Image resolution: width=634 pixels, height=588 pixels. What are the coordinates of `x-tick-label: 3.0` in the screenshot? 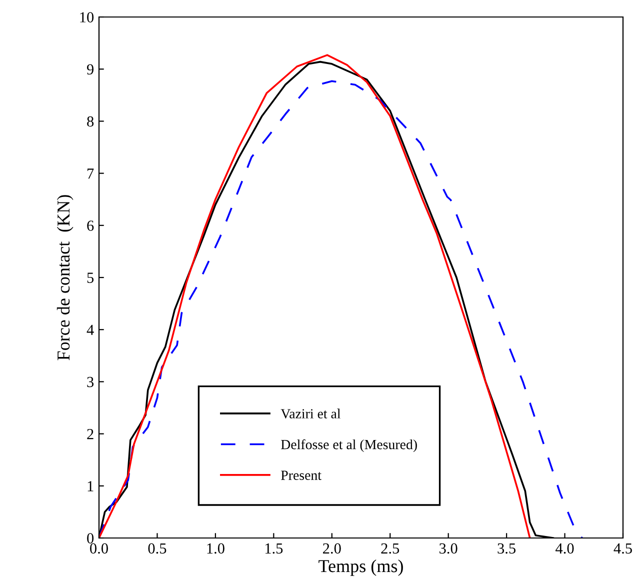 It's located at (449, 548).